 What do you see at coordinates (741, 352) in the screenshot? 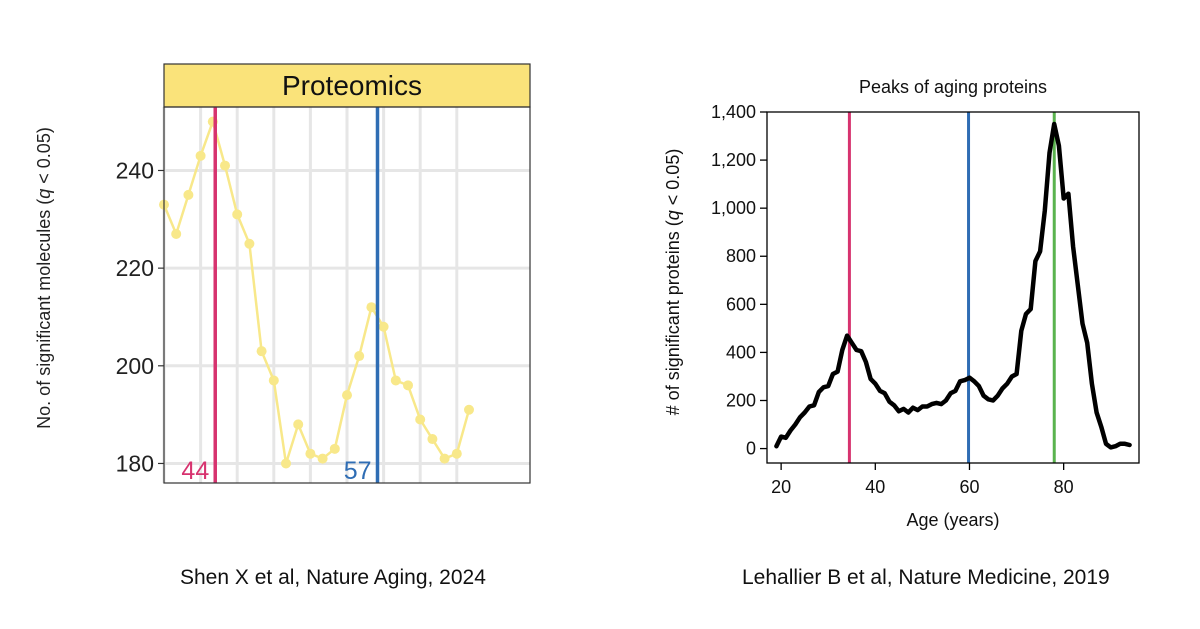
I see `right-y-tick-label: 400` at bounding box center [741, 352].